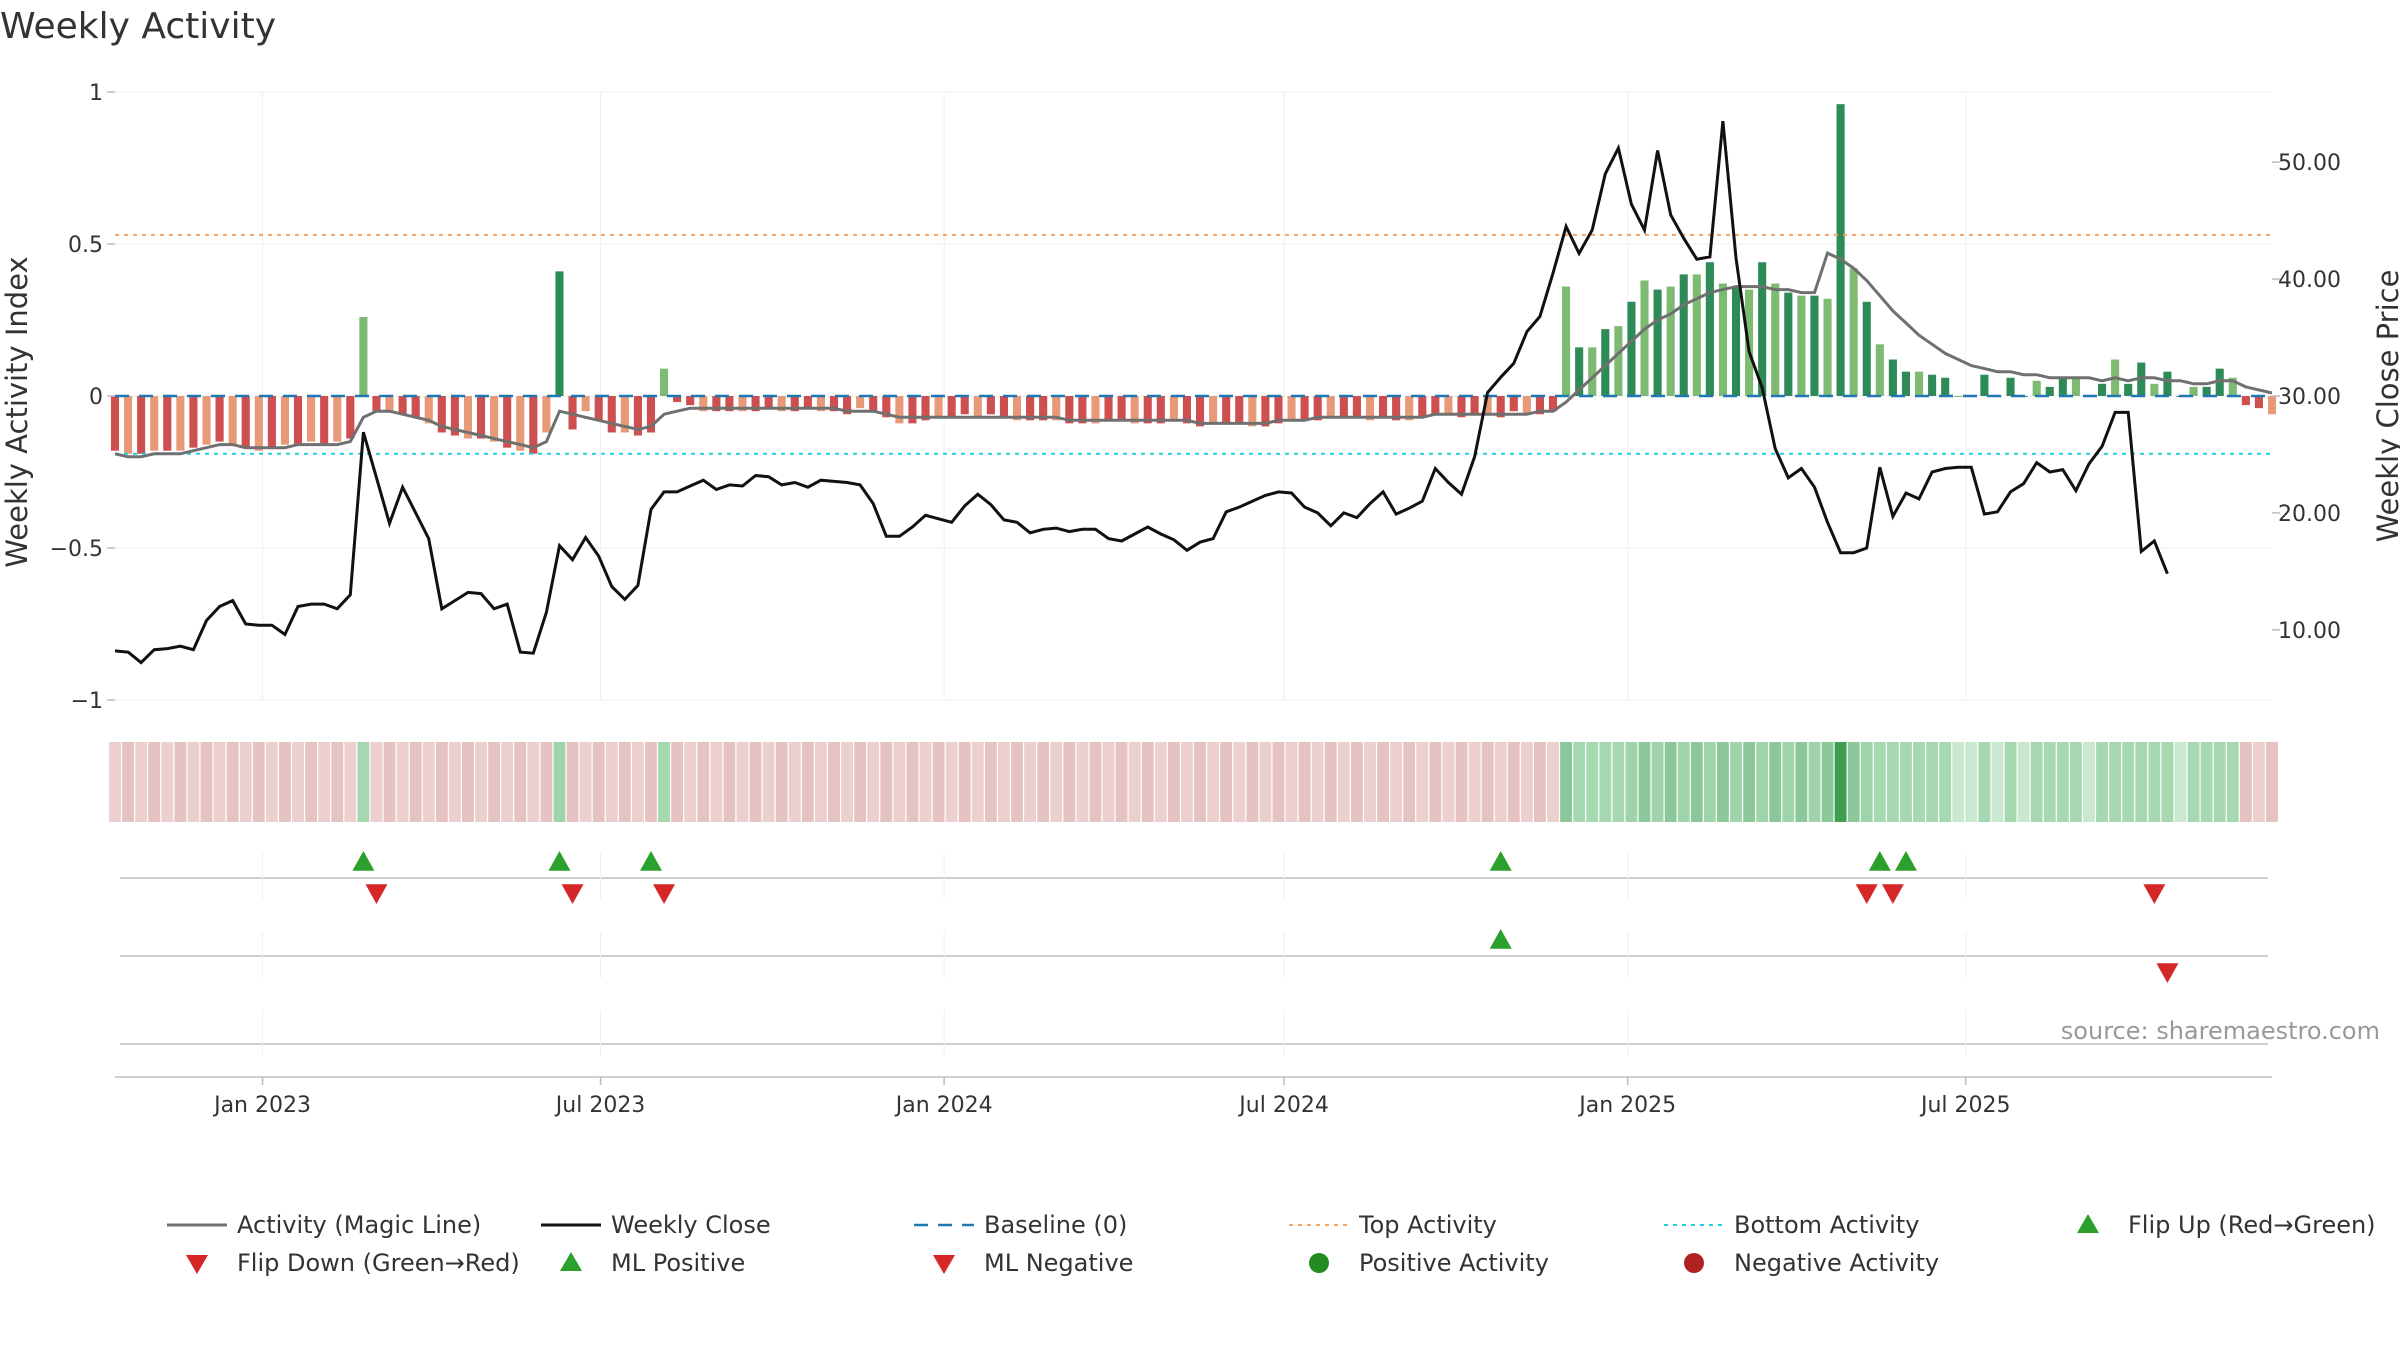  I want to click on legend-label: ML Negative, so click(1058, 1263).